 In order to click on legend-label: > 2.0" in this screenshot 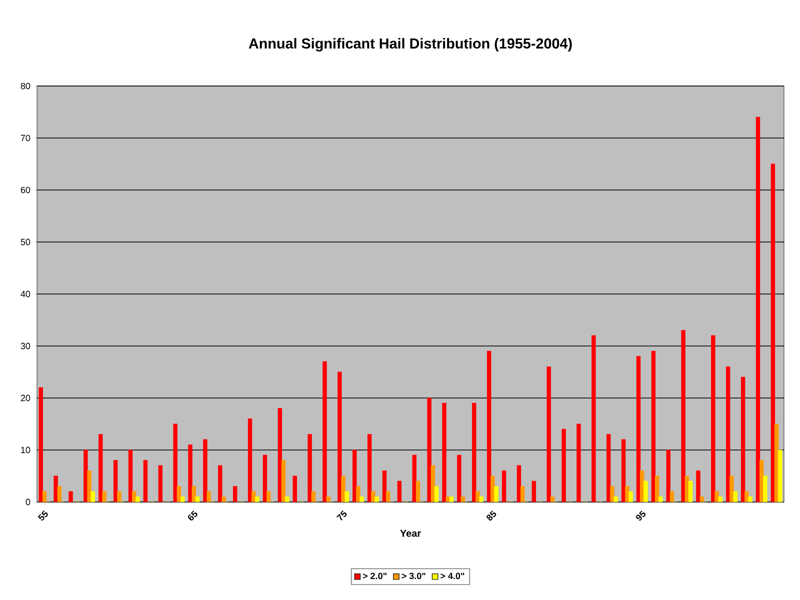, I will do `click(374, 576)`.